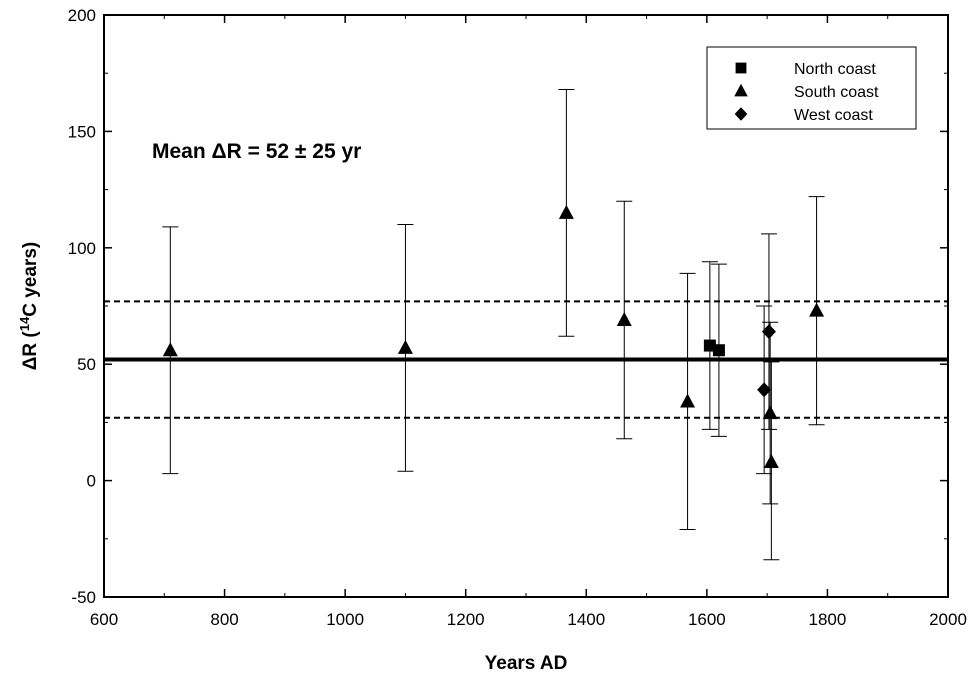 This screenshot has width=972, height=675. I want to click on y-tick-label: 50, so click(86, 364).